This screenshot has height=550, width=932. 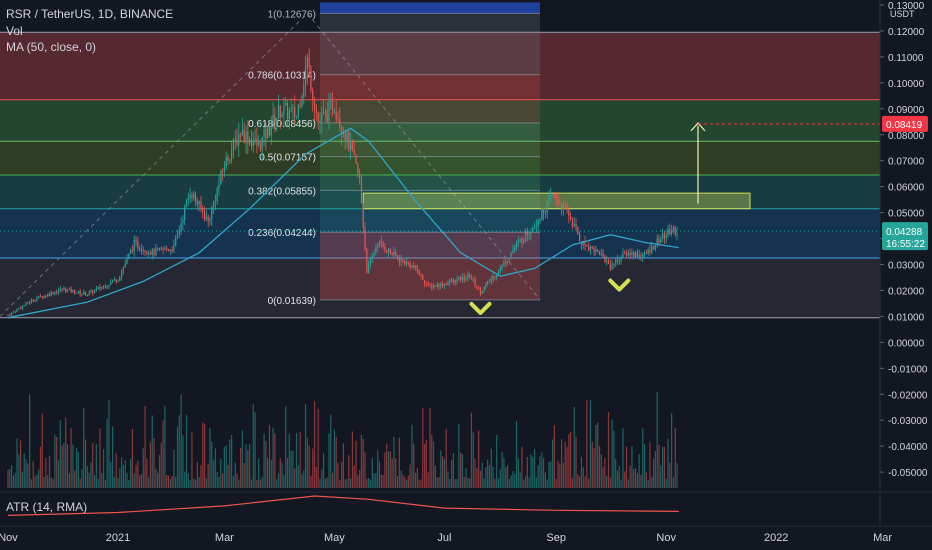 What do you see at coordinates (14, 31) in the screenshot?
I see `volume-legend: Vol` at bounding box center [14, 31].